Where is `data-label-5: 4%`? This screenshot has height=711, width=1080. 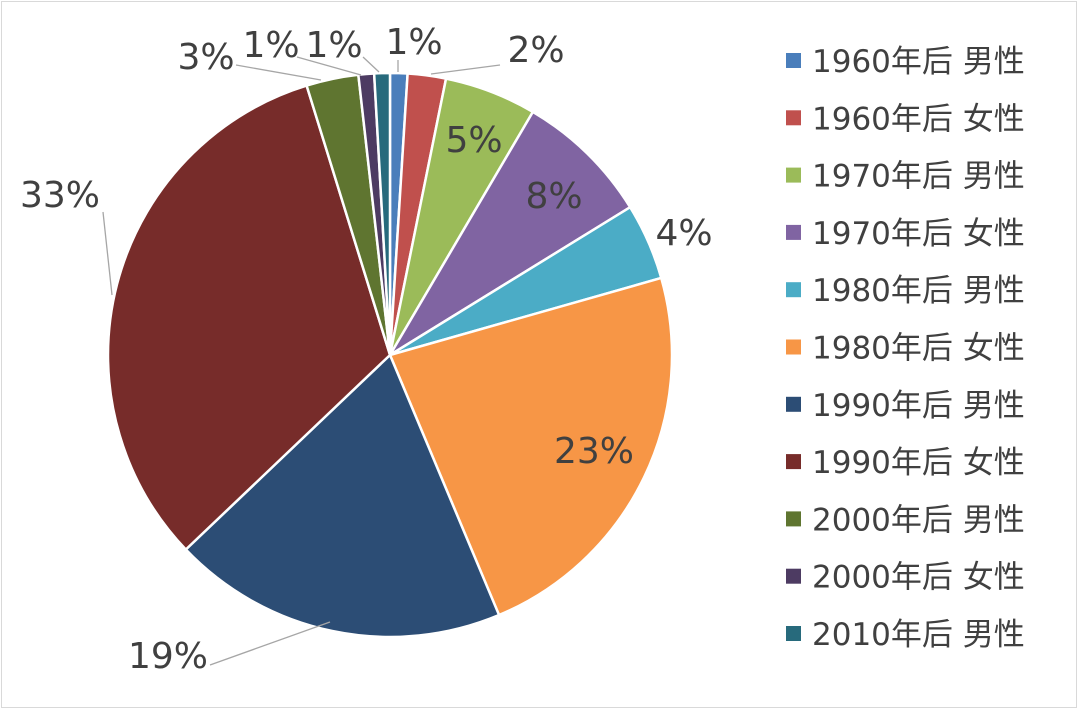 data-label-5: 4% is located at coordinates (683, 233).